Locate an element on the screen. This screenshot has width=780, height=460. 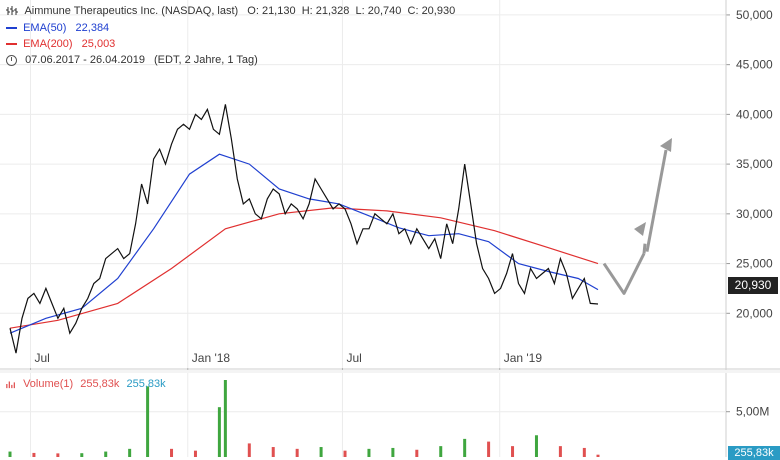
ema50-swatch is located at coordinates (11, 28).